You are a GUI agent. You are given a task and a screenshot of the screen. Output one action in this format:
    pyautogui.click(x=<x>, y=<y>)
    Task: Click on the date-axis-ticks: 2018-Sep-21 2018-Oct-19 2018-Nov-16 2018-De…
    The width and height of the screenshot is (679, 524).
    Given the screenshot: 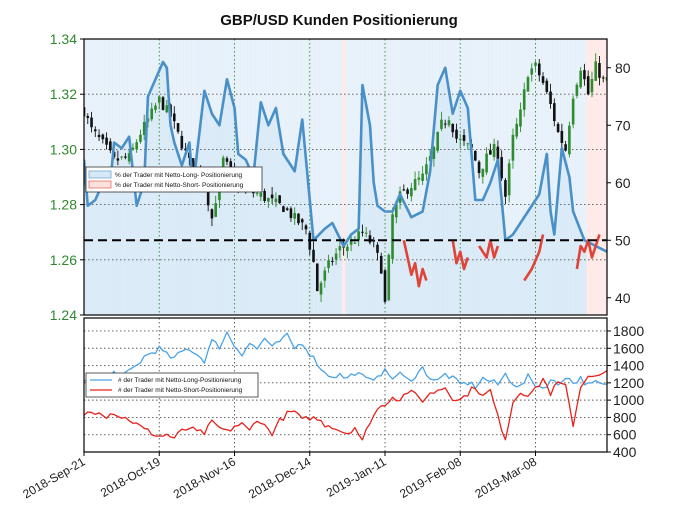 What is the action you would take?
    pyautogui.click(x=279, y=476)
    